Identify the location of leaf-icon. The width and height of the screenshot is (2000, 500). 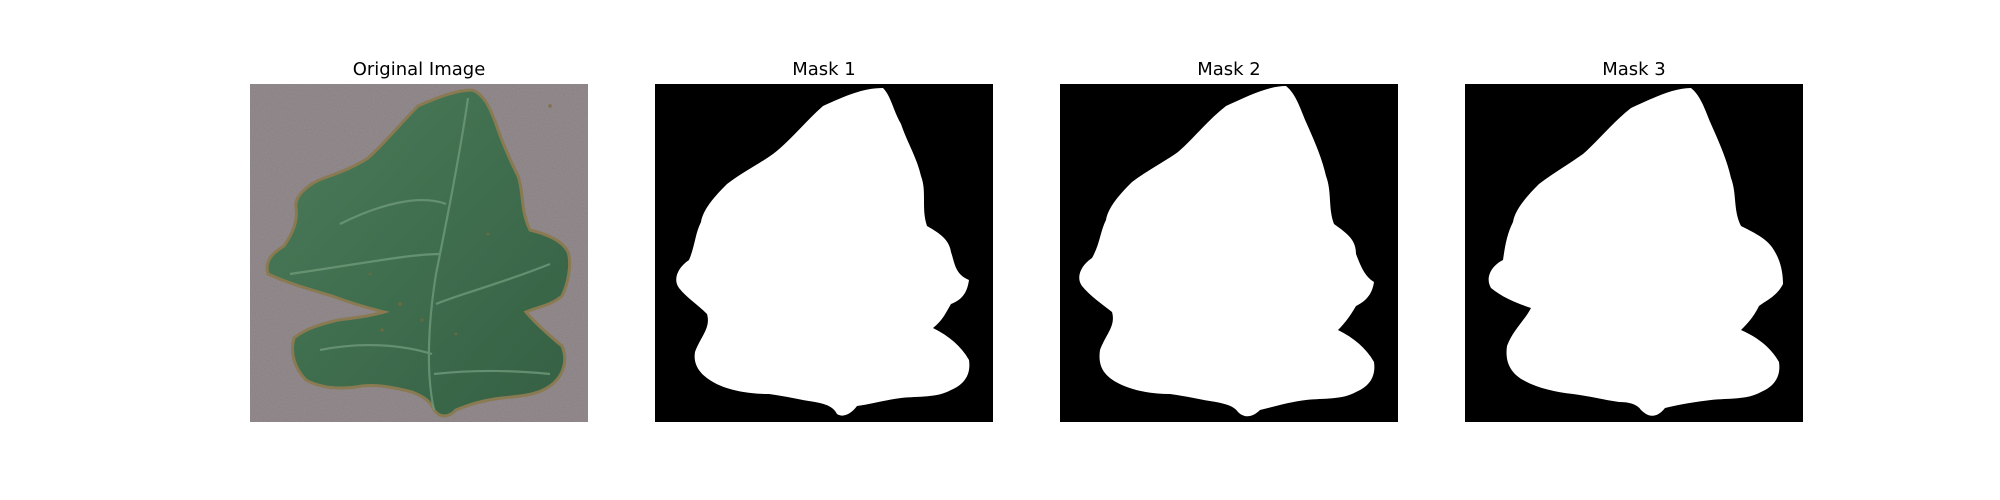
(418, 253).